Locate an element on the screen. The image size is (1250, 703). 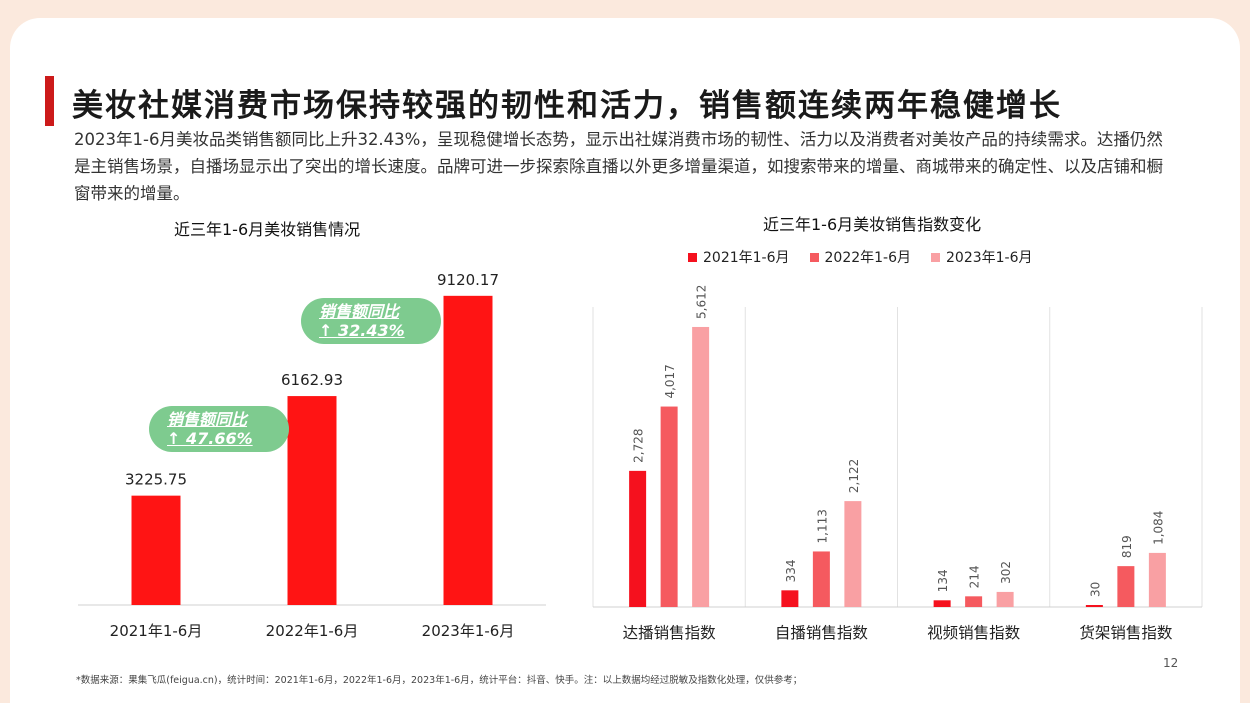
legend-item-2023: 2023年1-6月 is located at coordinates (982, 257).